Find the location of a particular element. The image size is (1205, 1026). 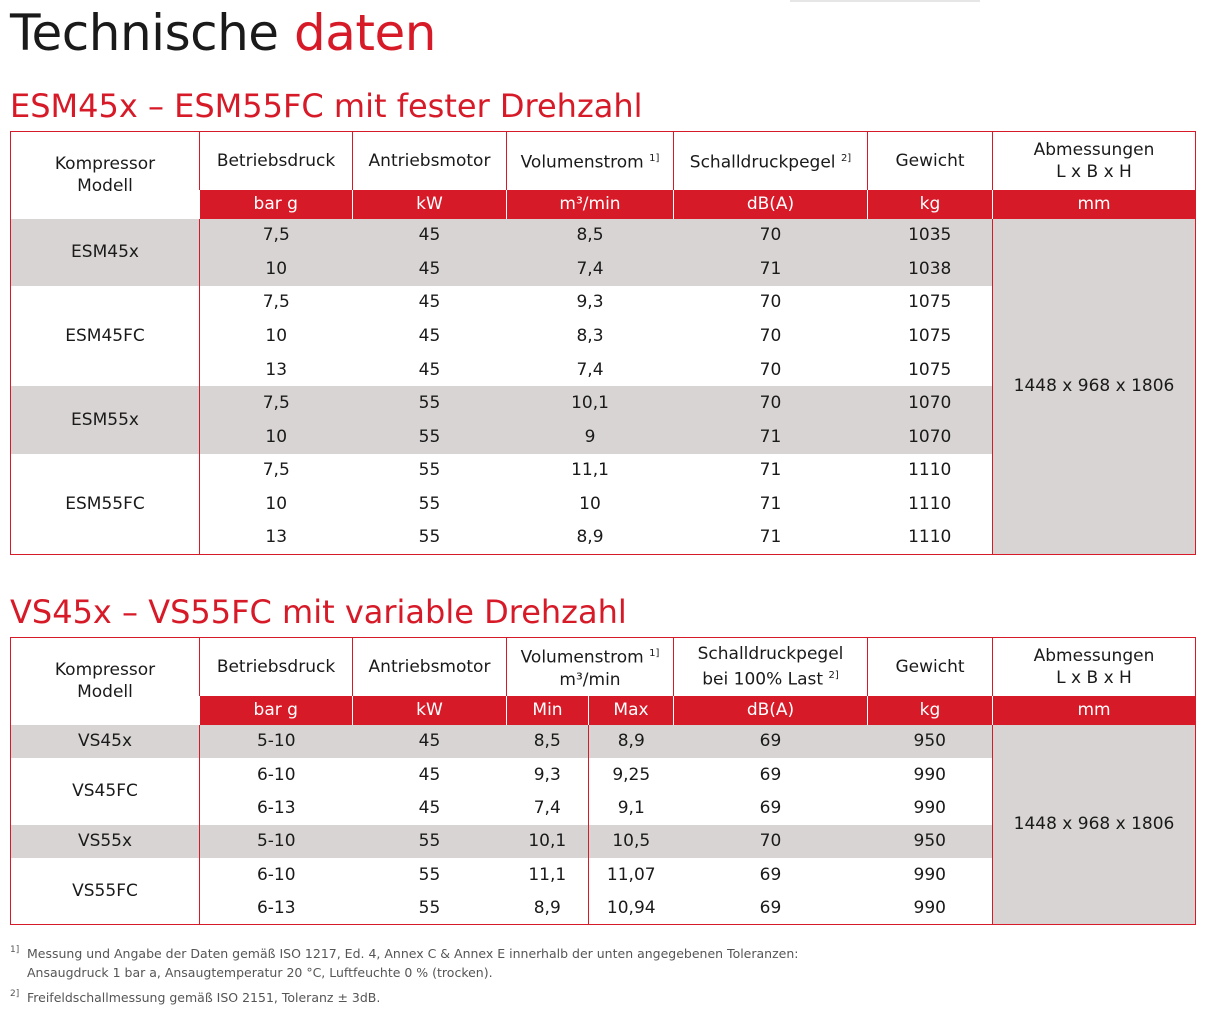

table-row: ESM55FC 7,5 55 11,1 71 1110 is located at coordinates (603, 504).